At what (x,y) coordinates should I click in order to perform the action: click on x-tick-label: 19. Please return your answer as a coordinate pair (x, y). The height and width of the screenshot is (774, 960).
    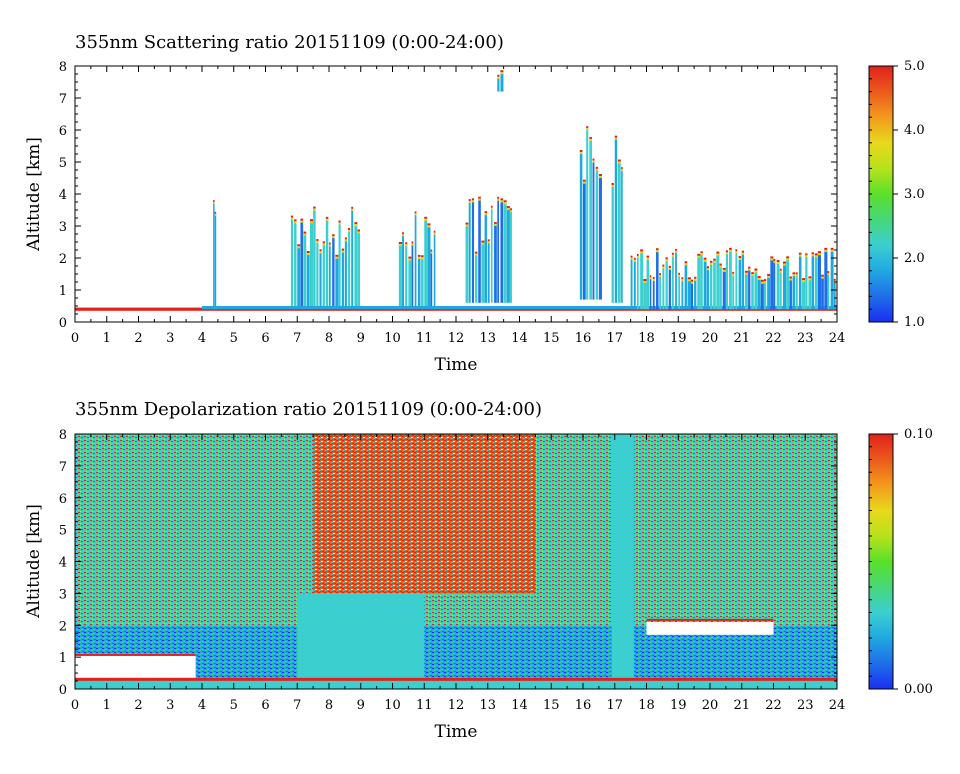
    Looking at the image, I should click on (678, 338).